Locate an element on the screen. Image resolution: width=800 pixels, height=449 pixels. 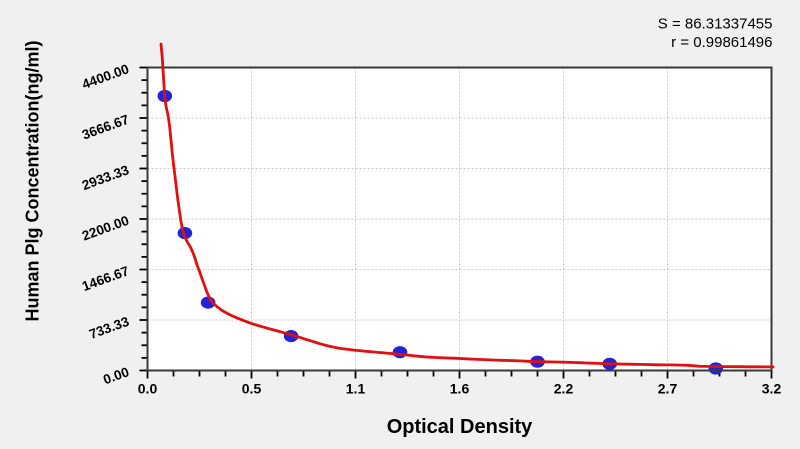
svg-text: 2.2 is located at coordinates (564, 389).